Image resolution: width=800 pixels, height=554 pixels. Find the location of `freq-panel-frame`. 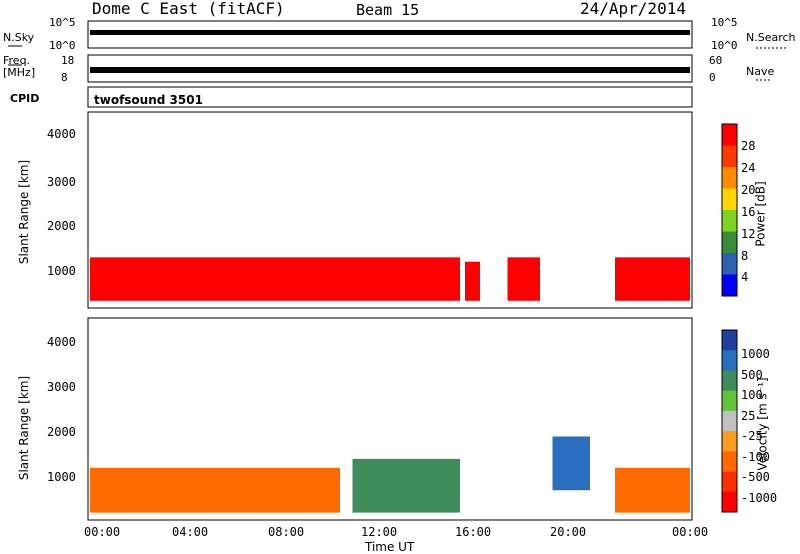

freq-panel-frame is located at coordinates (390, 68).